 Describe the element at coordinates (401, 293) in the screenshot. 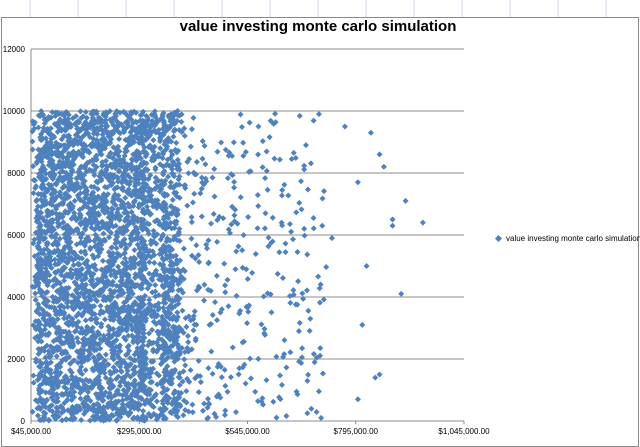

I see `outlier-point` at that location.